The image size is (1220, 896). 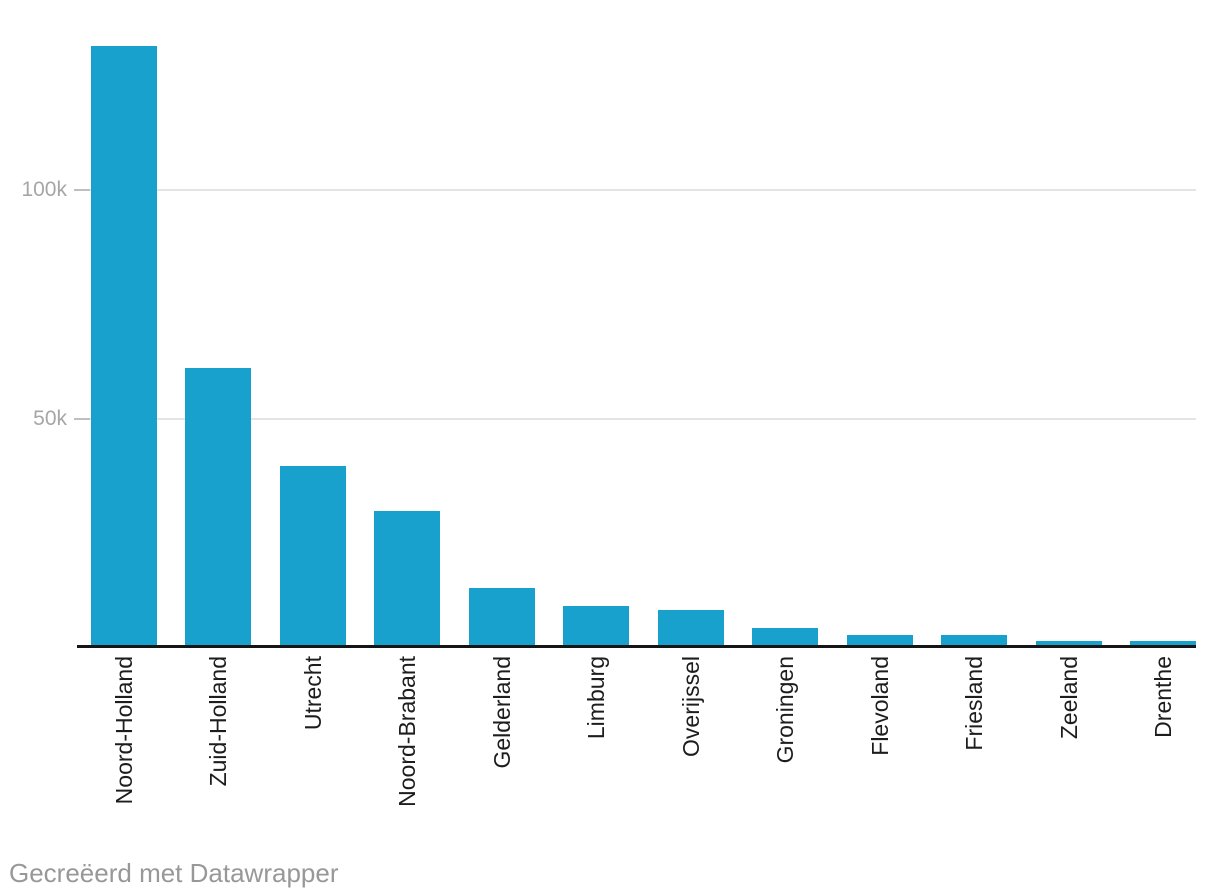 I want to click on chart-credit: Gecreëerd met Datawrapper, so click(x=173, y=873).